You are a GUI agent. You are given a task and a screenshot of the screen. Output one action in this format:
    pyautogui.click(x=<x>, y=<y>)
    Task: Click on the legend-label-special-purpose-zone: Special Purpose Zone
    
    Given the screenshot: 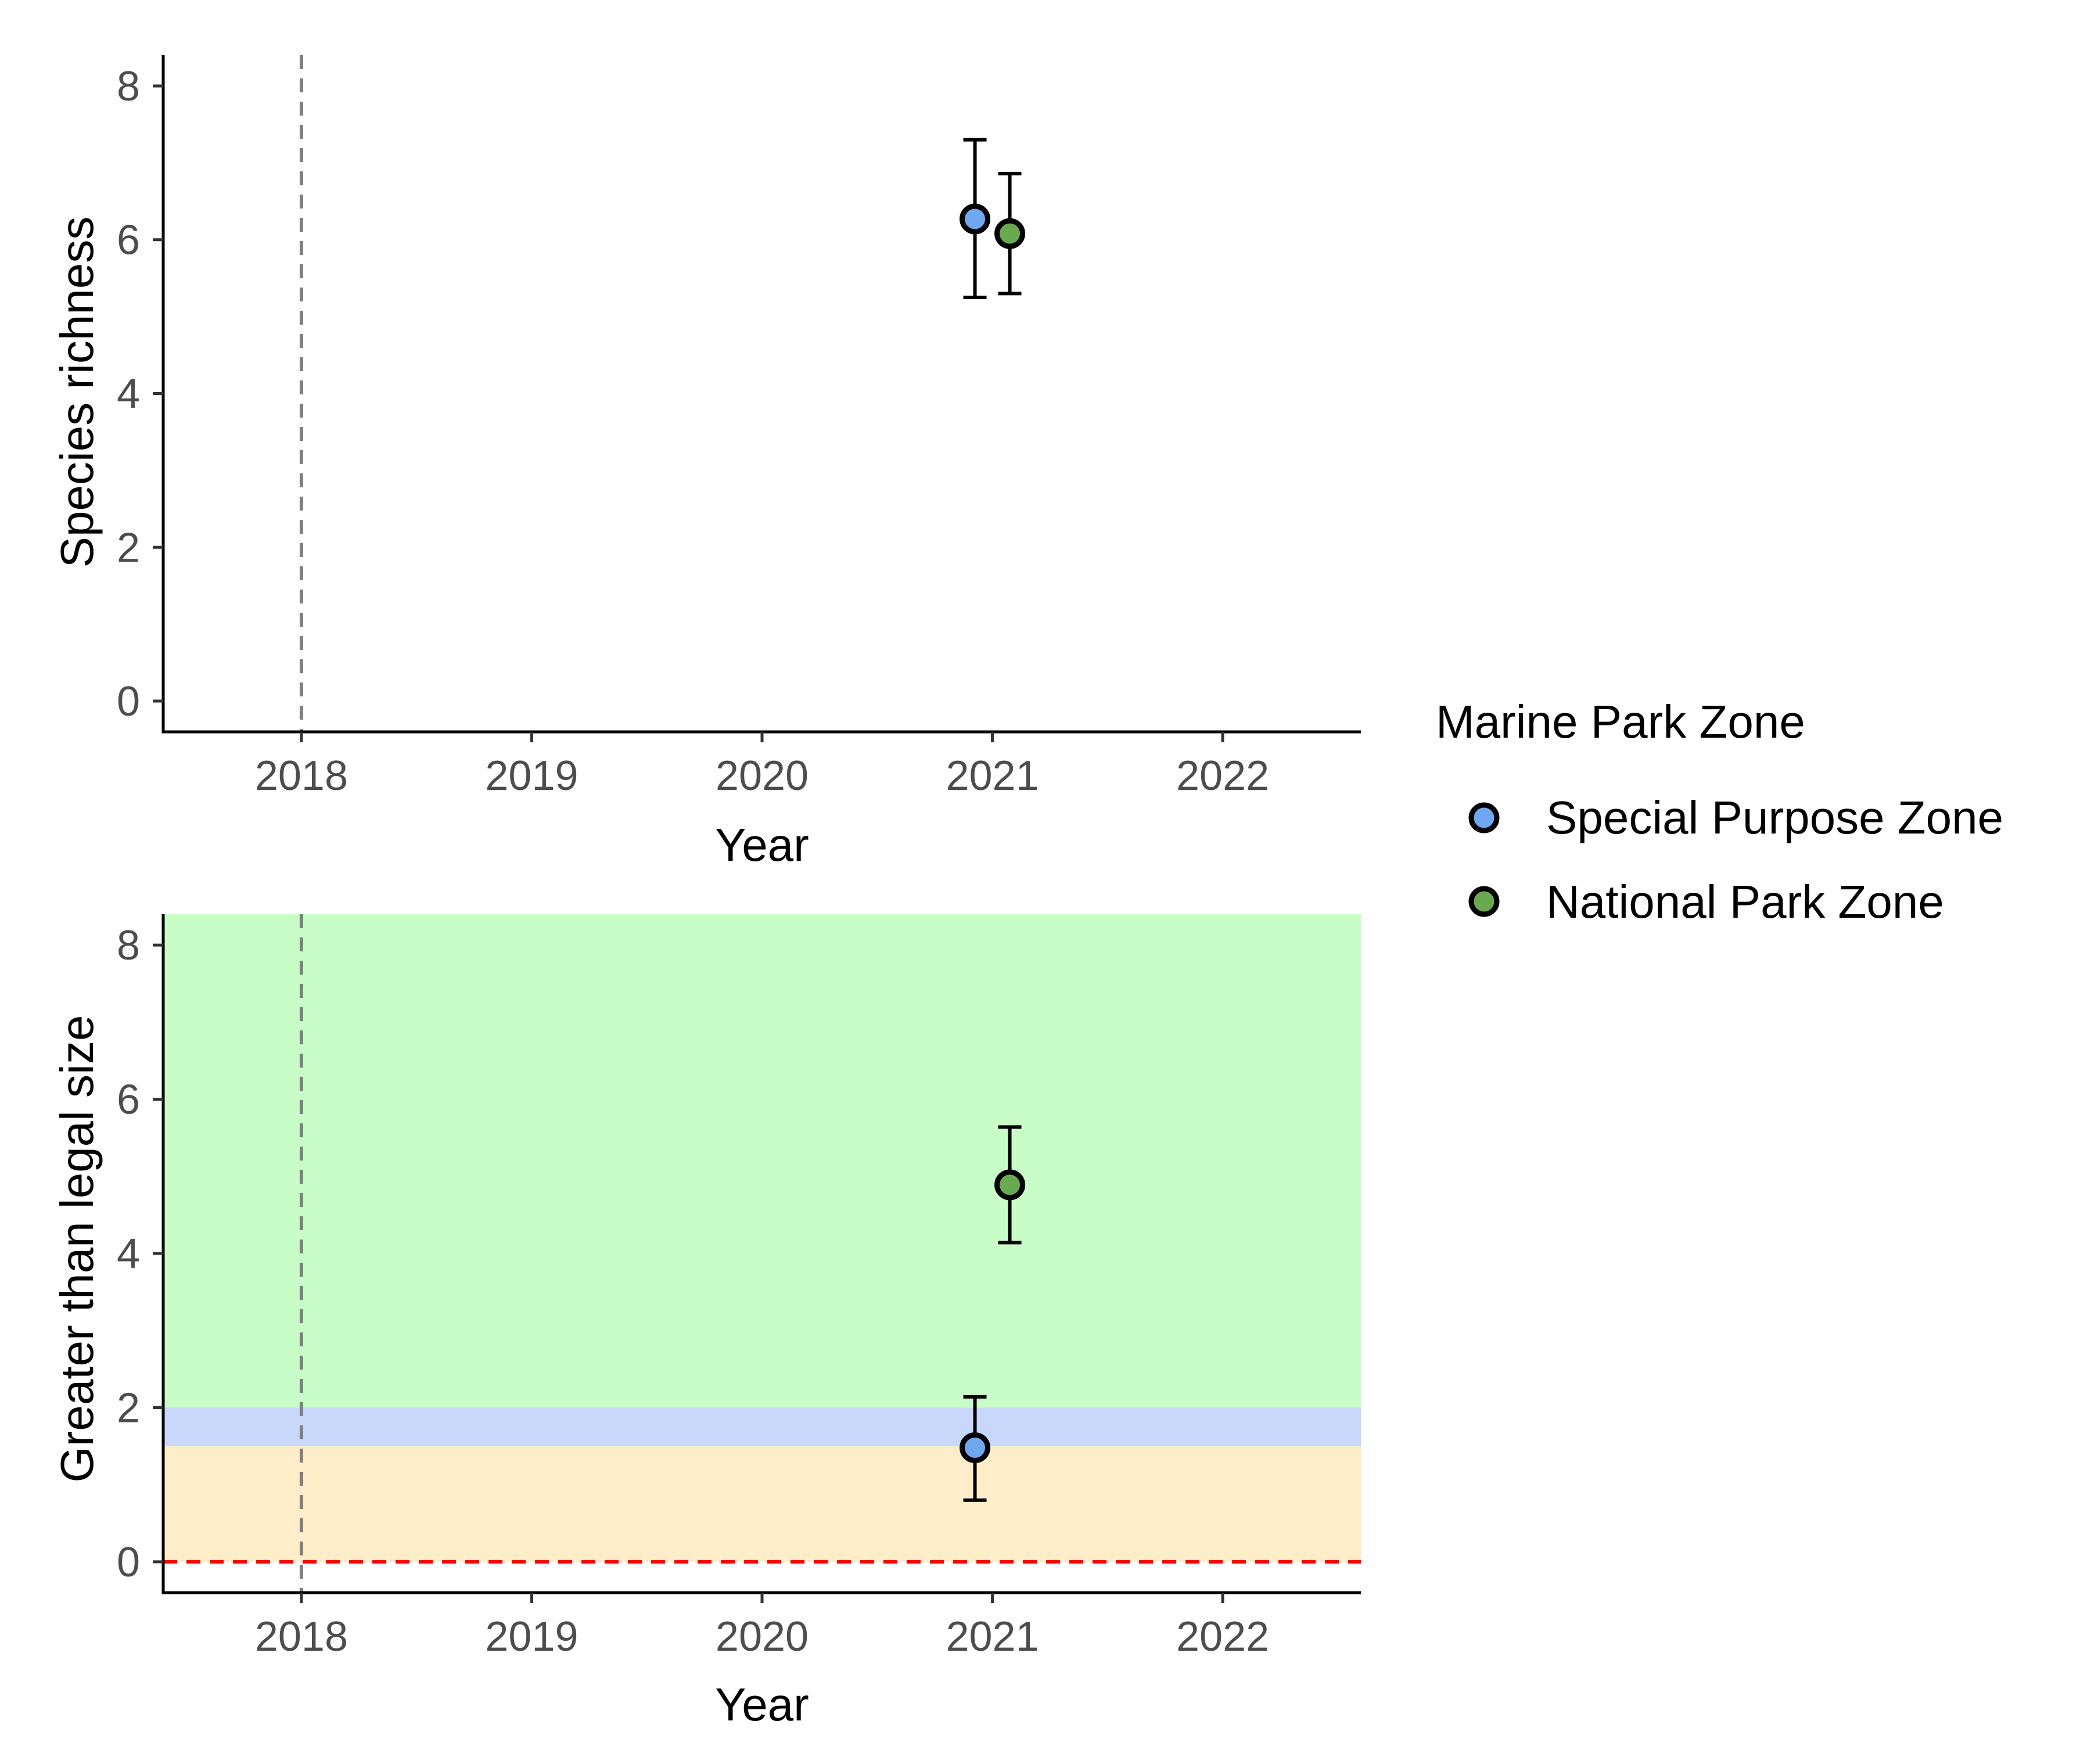 What is the action you would take?
    pyautogui.click(x=1774, y=817)
    